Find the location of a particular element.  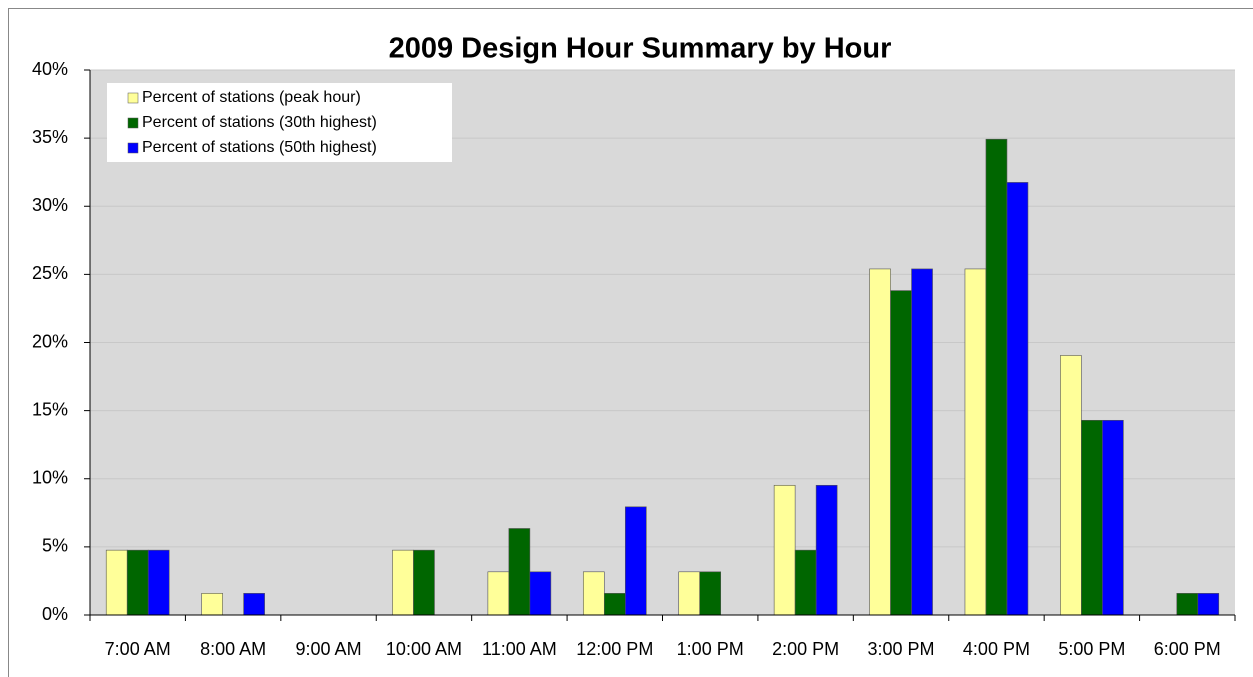

x-tick-label: 11:00 AM is located at coordinates (519, 649).